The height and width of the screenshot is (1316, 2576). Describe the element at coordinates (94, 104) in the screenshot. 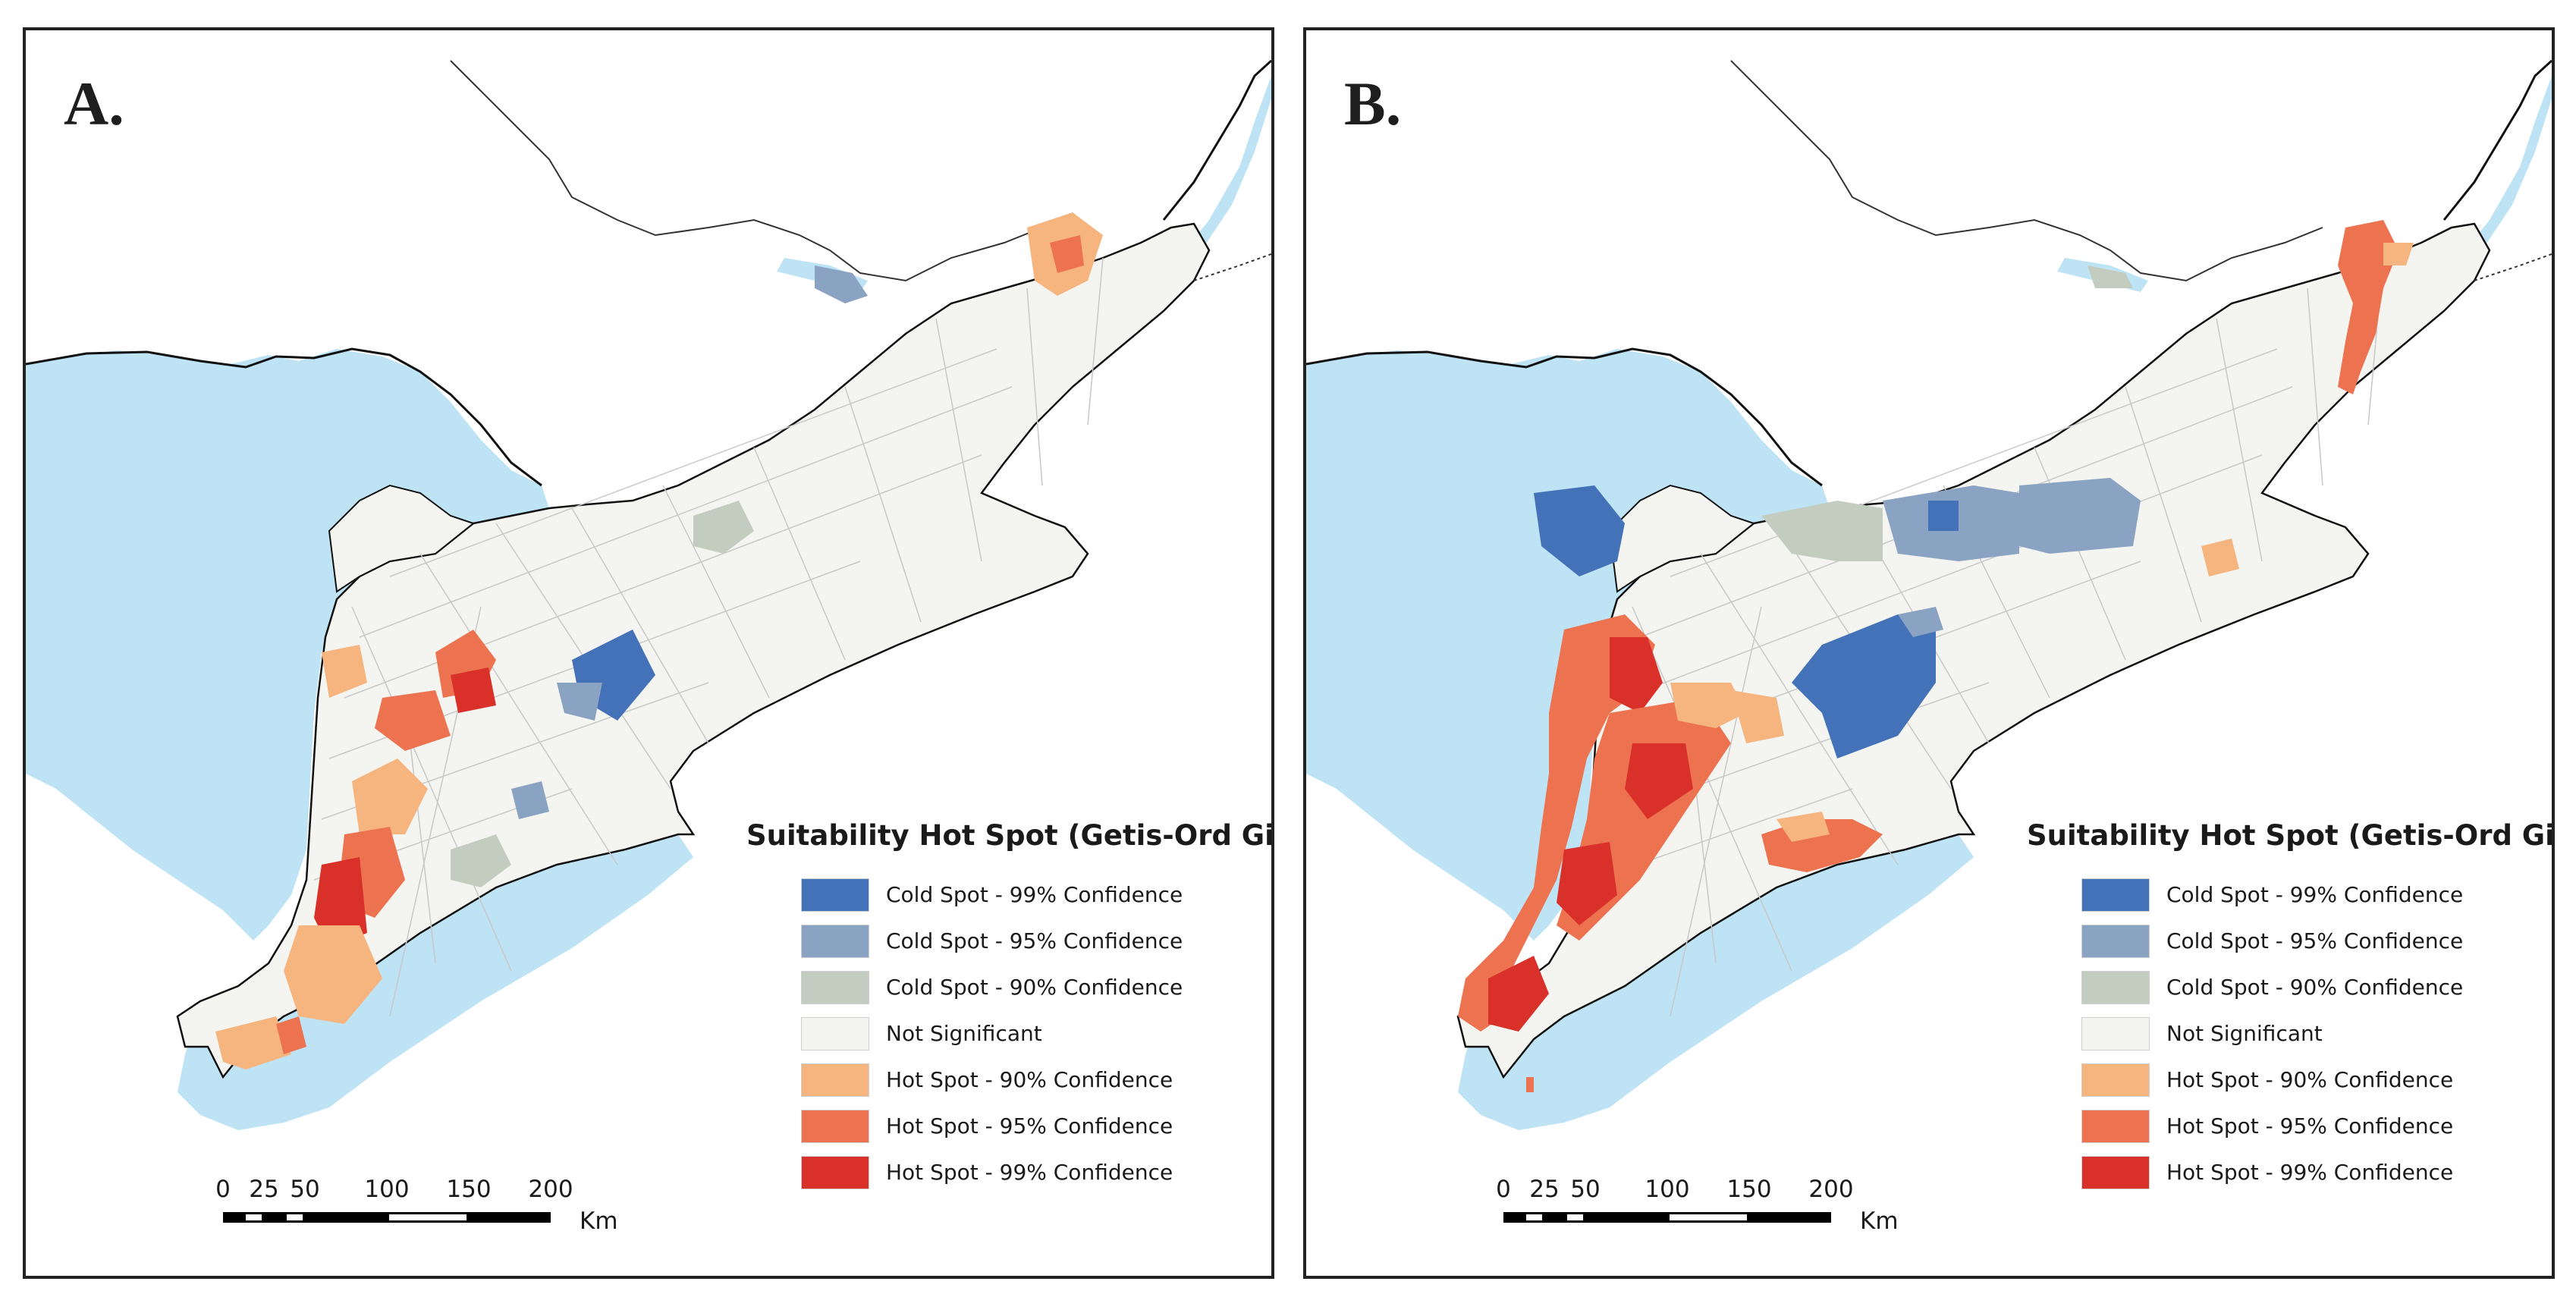

I see `panel-label: A.` at that location.